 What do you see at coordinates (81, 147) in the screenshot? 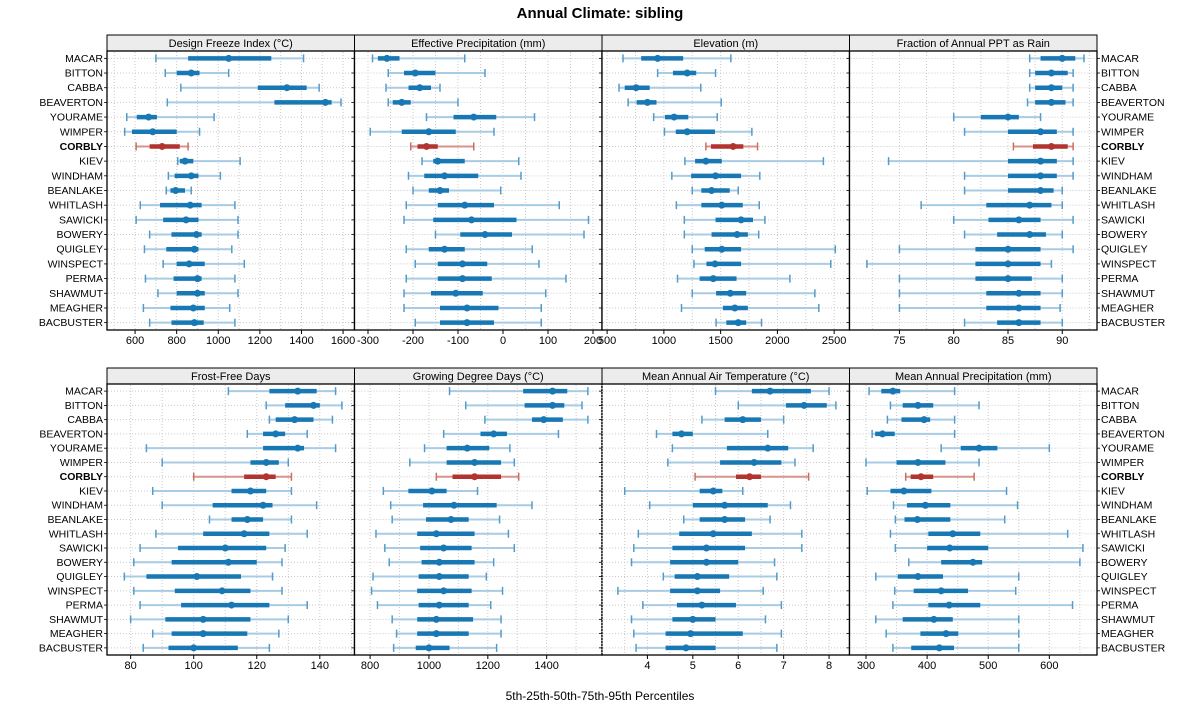
I see `station-label-left: CORBLY` at bounding box center [81, 147].